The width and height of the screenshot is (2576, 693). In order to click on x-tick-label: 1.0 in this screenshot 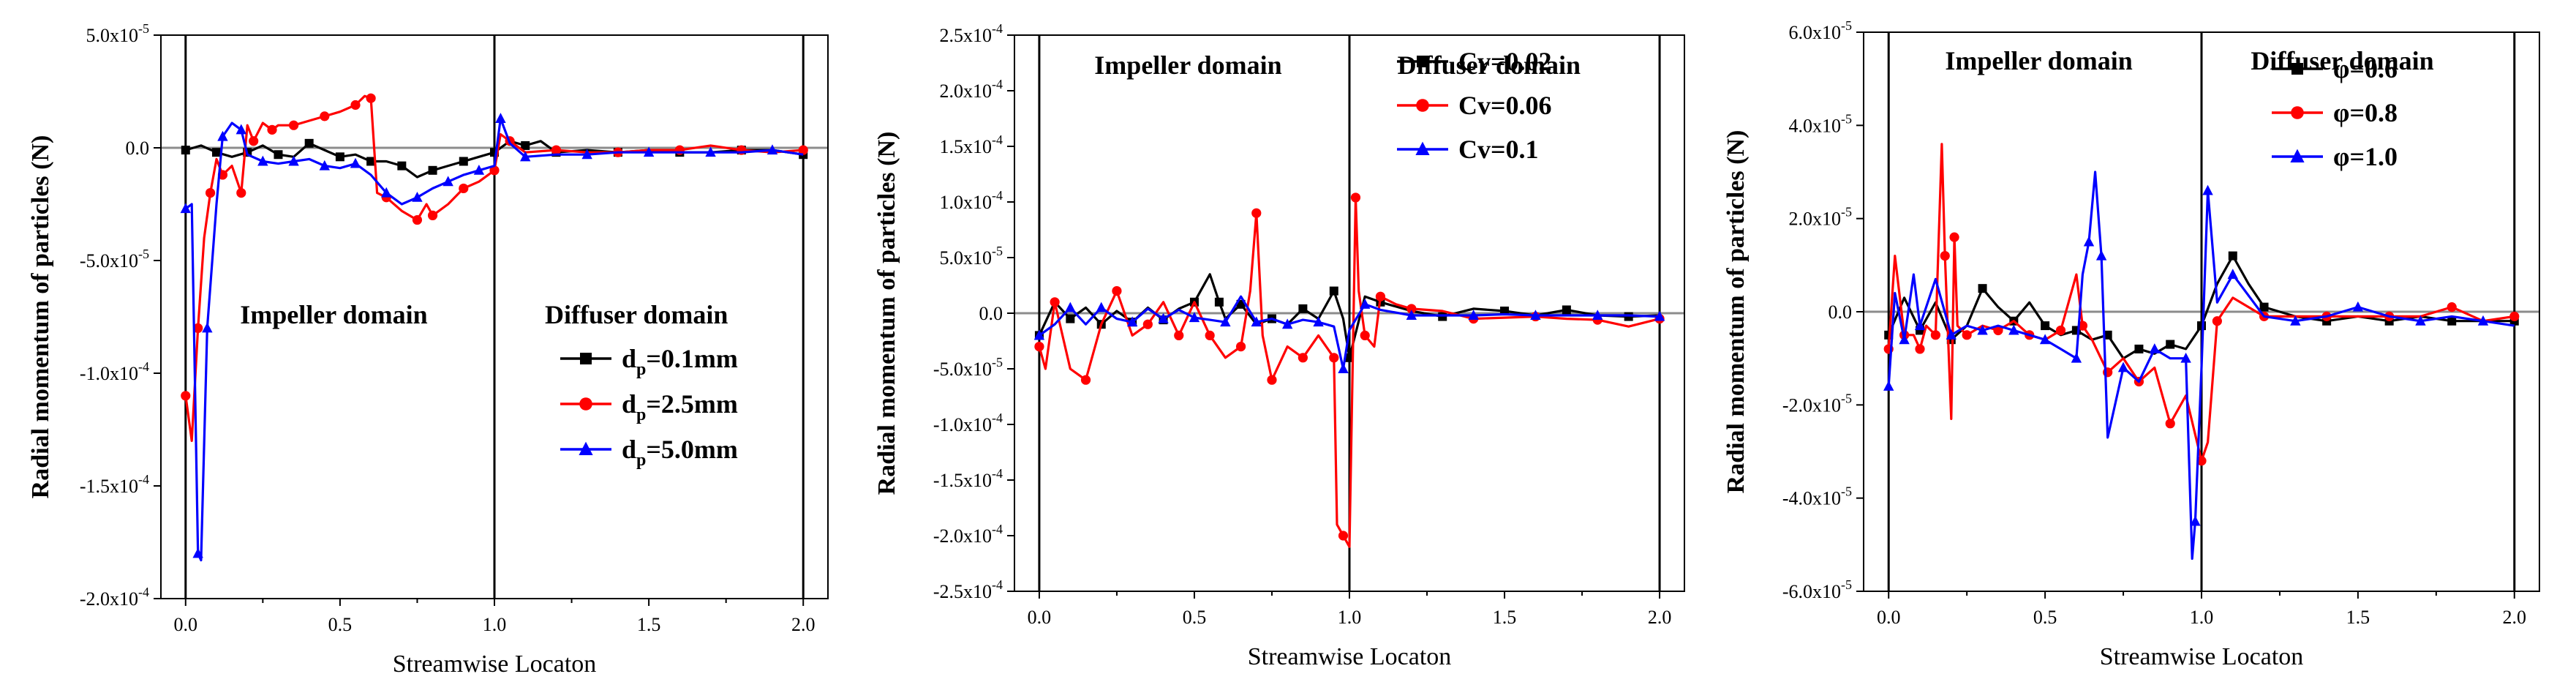, I will do `click(2202, 617)`.